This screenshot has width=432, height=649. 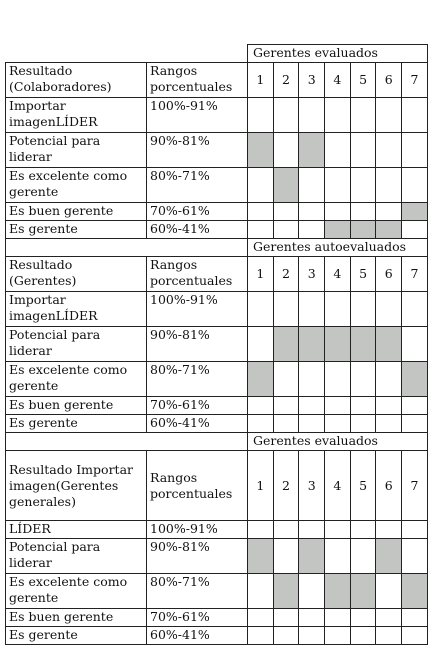 What do you see at coordinates (76, 617) in the screenshot?
I see `row-label: Es buen gerente` at bounding box center [76, 617].